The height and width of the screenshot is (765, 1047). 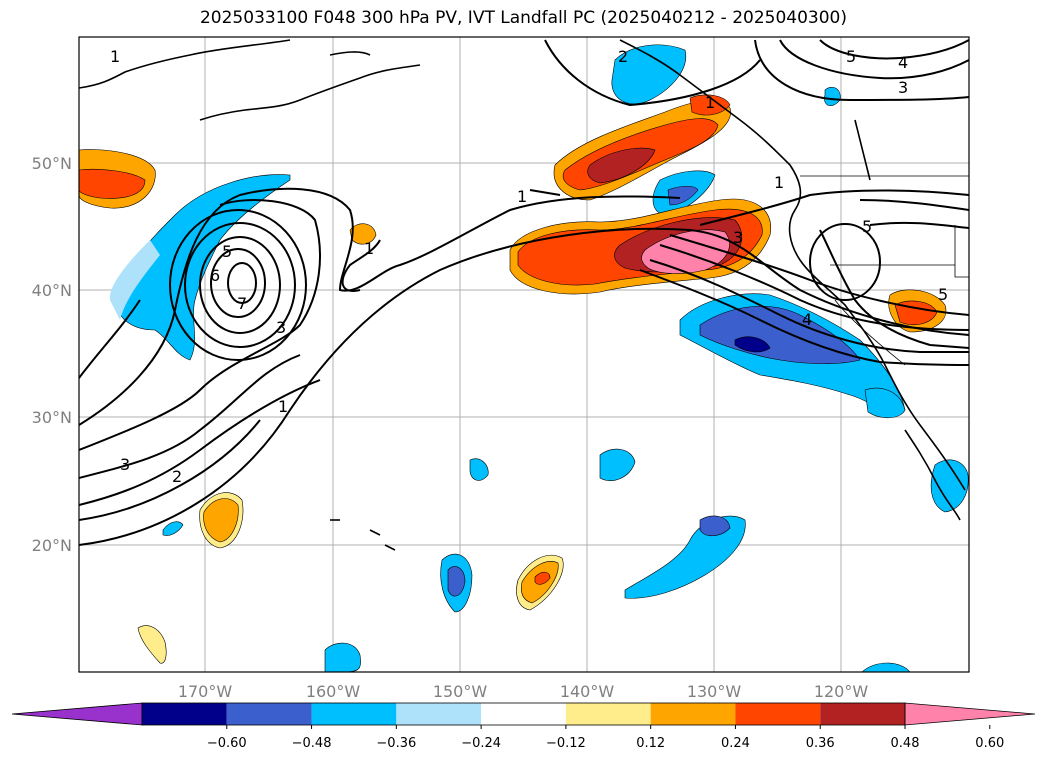 What do you see at coordinates (52, 354) in the screenshot?
I see `latitude-labels: 50°N 40°N 30°N 20°N` at bounding box center [52, 354].